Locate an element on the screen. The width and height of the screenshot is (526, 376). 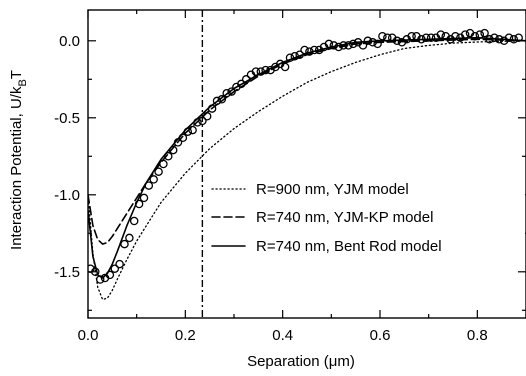
y-axis-title-main: Interaction Potential, U/k is located at coordinates (16, 168).